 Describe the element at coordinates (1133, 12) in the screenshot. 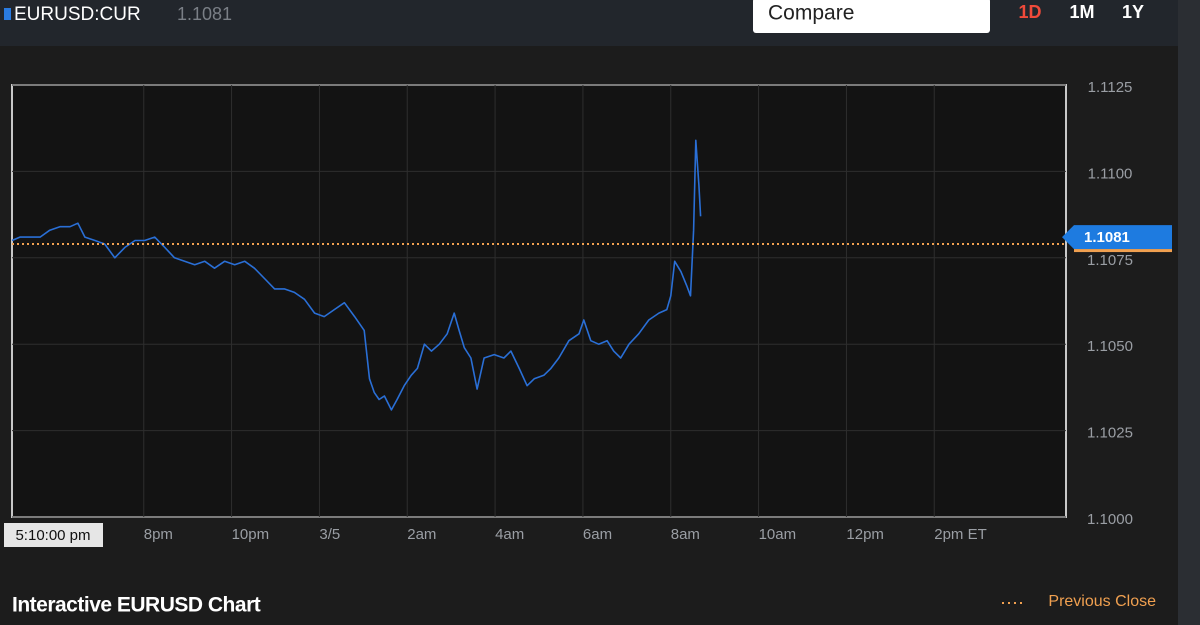

I see `range-button: 1Y` at that location.